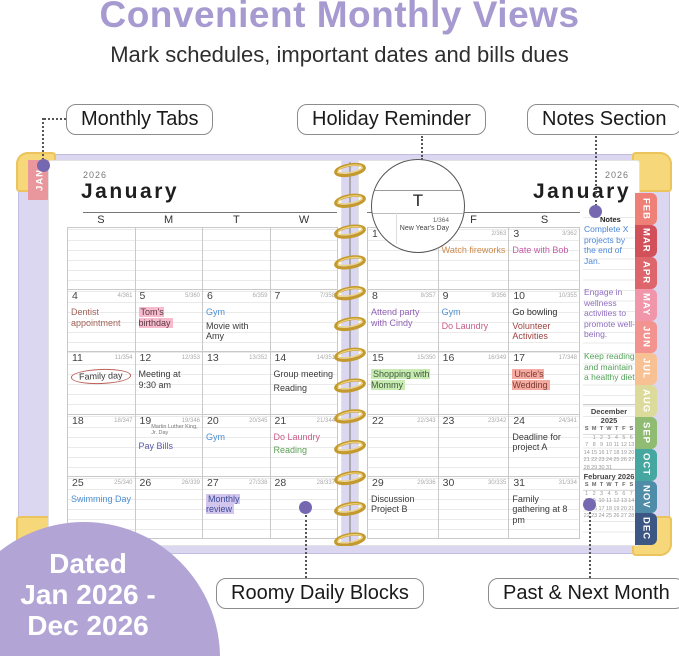  What do you see at coordinates (402, 320) in the screenshot?
I see `calendar-cell: 8 8/357 Attend party with Cindy` at bounding box center [402, 320].